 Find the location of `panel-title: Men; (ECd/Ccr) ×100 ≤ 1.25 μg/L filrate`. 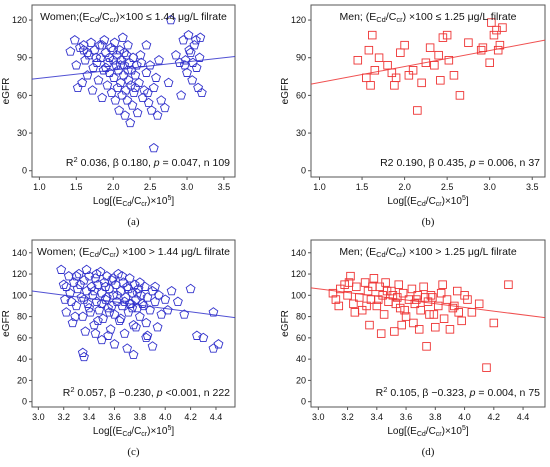

panel-title: Men; (ECd/Ccr) ×100 ≤ 1.25 μg/L filrate is located at coordinates (428, 17).